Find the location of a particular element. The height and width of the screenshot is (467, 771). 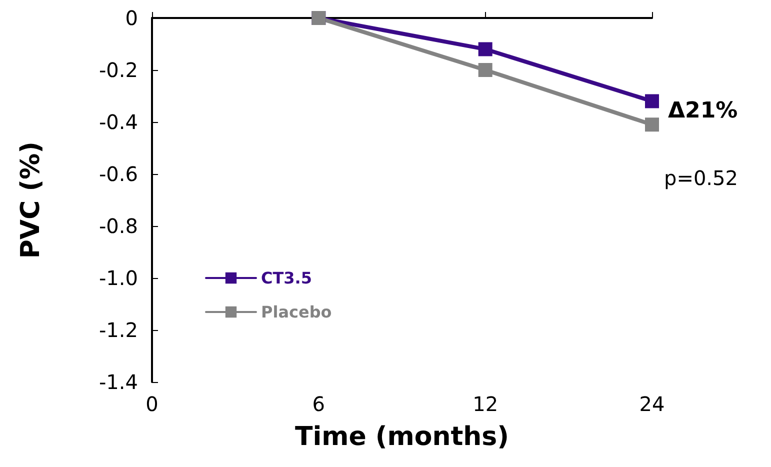

y-tick-label: -0.8 is located at coordinates (118, 226).